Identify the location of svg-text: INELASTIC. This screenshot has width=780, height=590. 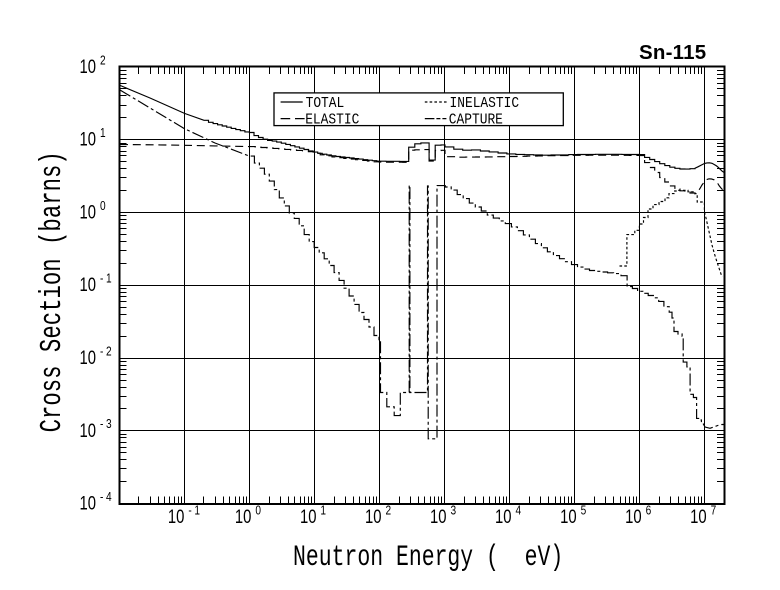
(485, 103).